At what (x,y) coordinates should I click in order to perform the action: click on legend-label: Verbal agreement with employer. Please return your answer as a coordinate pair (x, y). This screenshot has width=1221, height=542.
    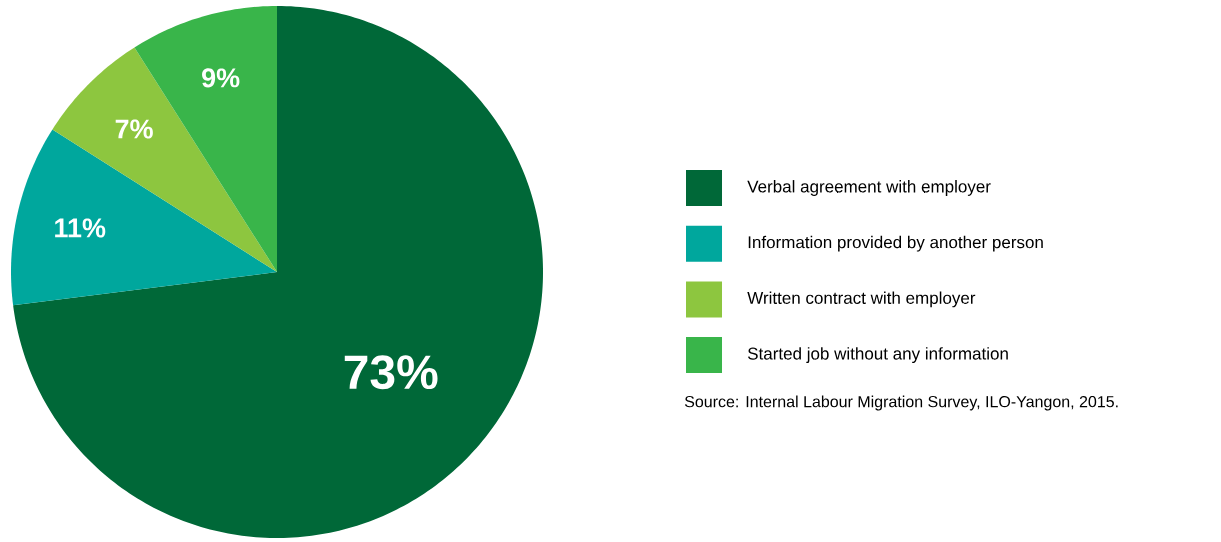
    Looking at the image, I should click on (869, 188).